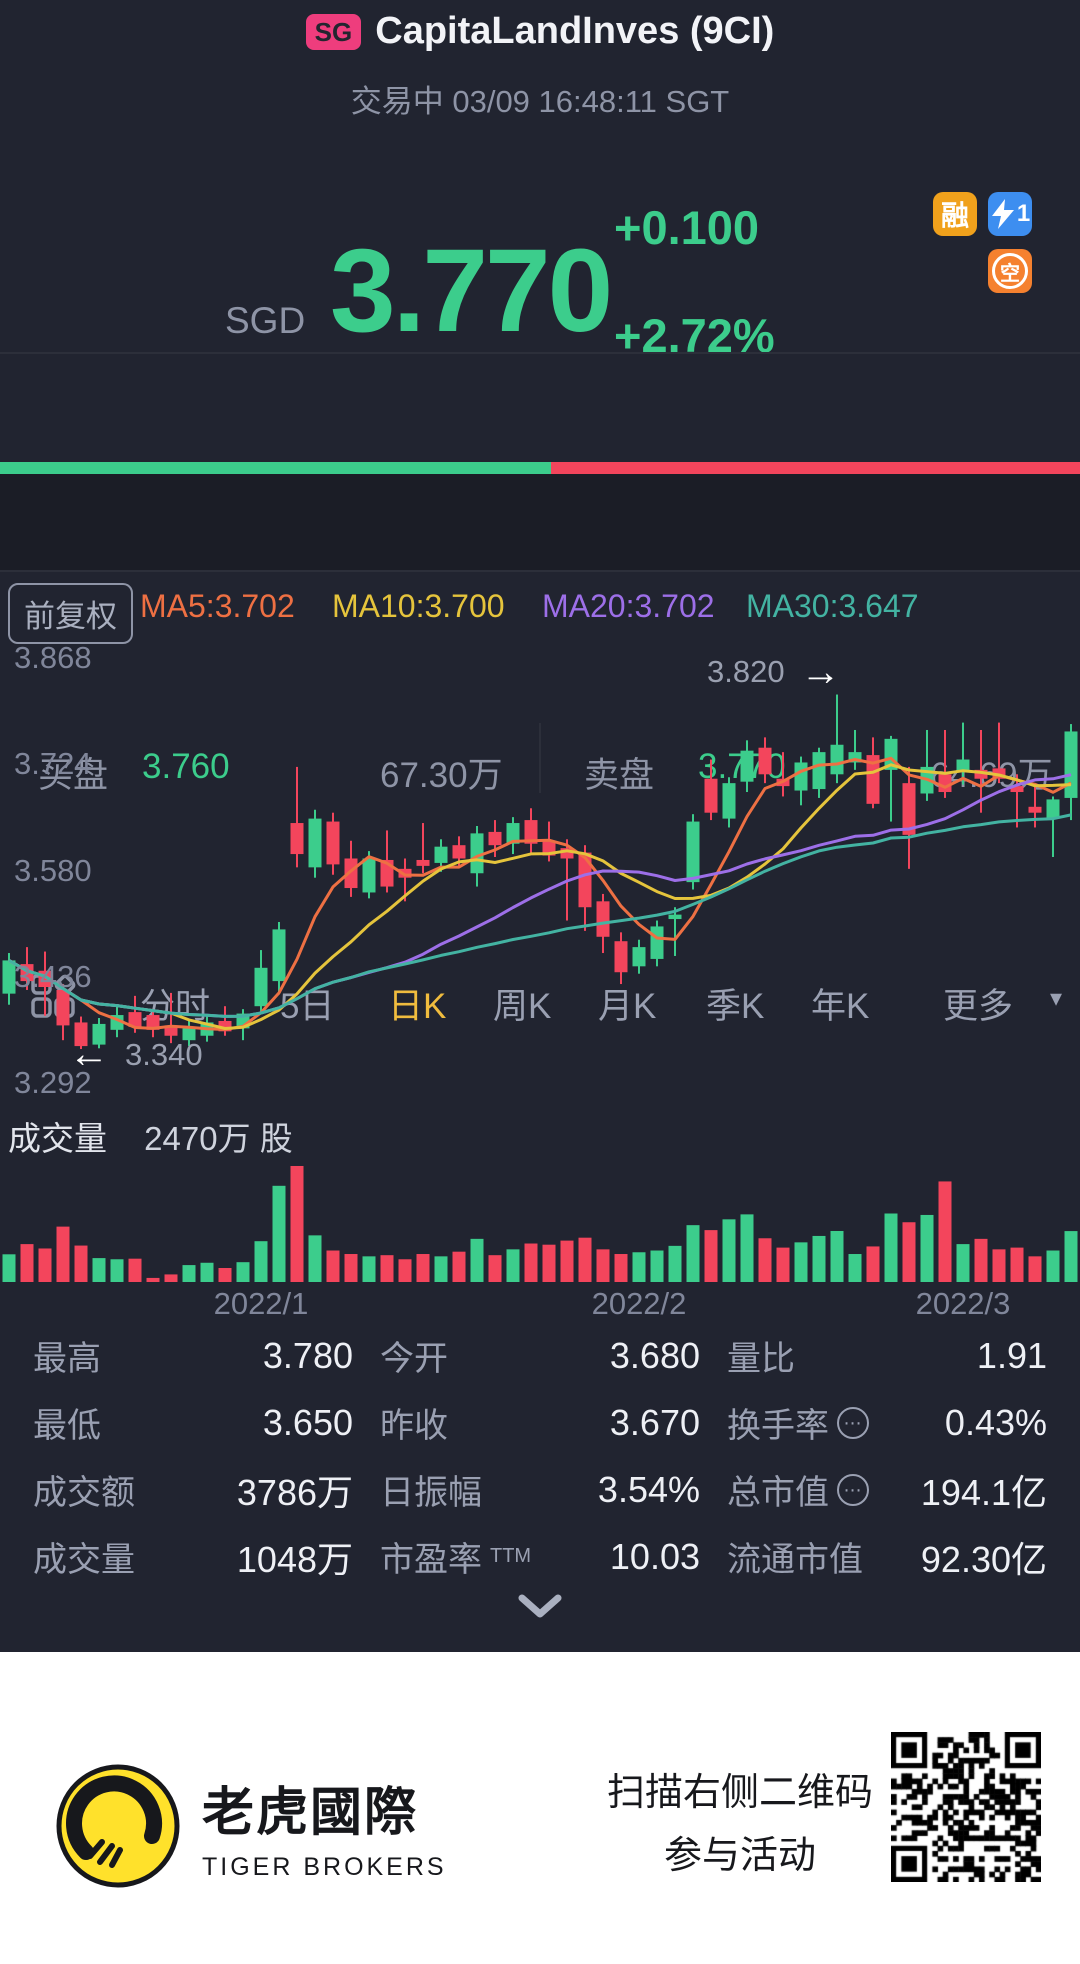  Describe the element at coordinates (619, 775) in the screenshot. I see `ask-label: 卖盘` at that location.